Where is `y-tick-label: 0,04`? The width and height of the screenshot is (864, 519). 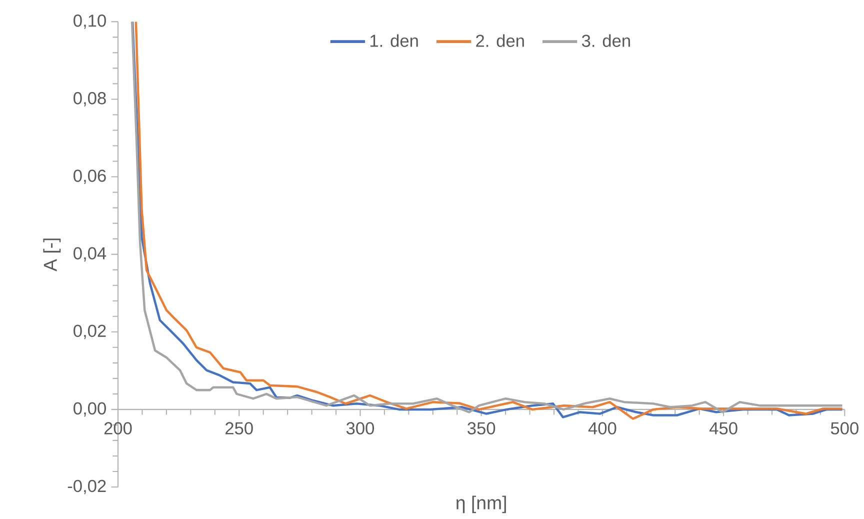
y-tick-label: 0,04 is located at coordinates (90, 254).